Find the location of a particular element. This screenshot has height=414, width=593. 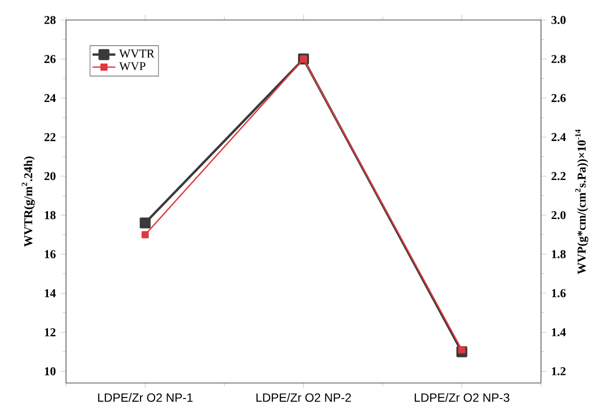

x-tick-label: LDPE/Zr O2 NP-1 is located at coordinates (145, 397).